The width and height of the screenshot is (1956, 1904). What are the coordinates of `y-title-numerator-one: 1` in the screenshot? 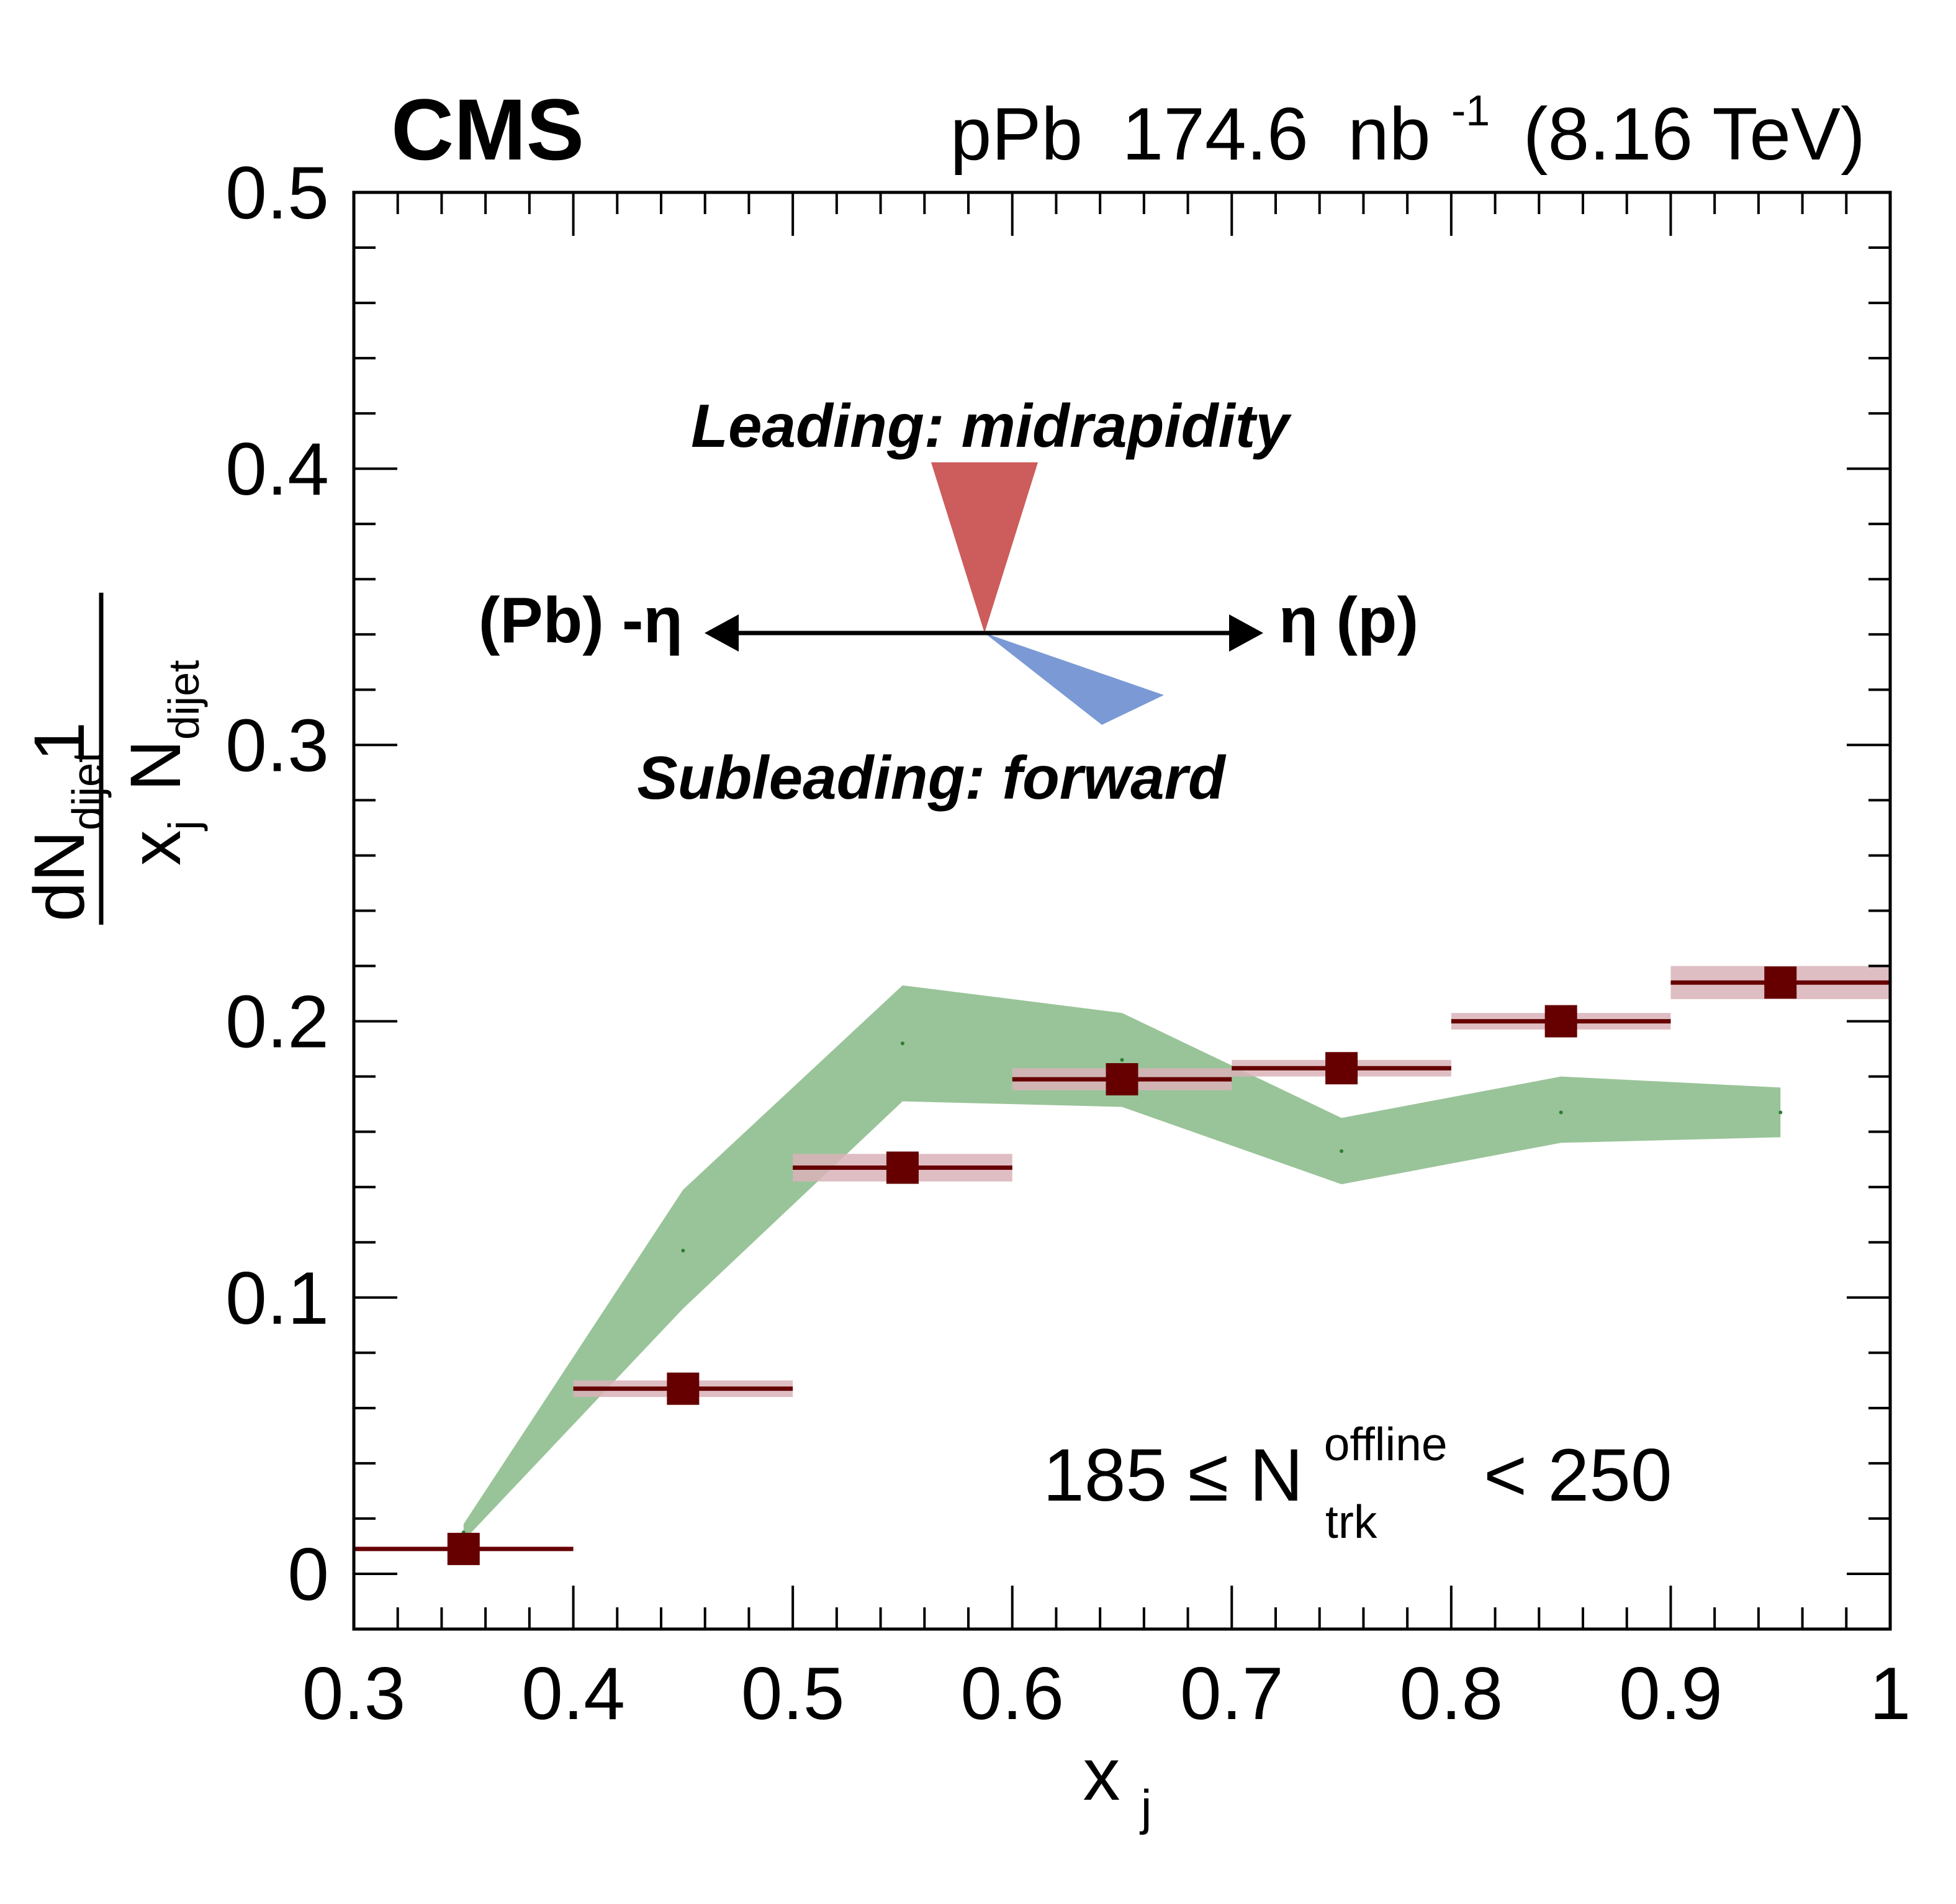 It's located at (59, 741).